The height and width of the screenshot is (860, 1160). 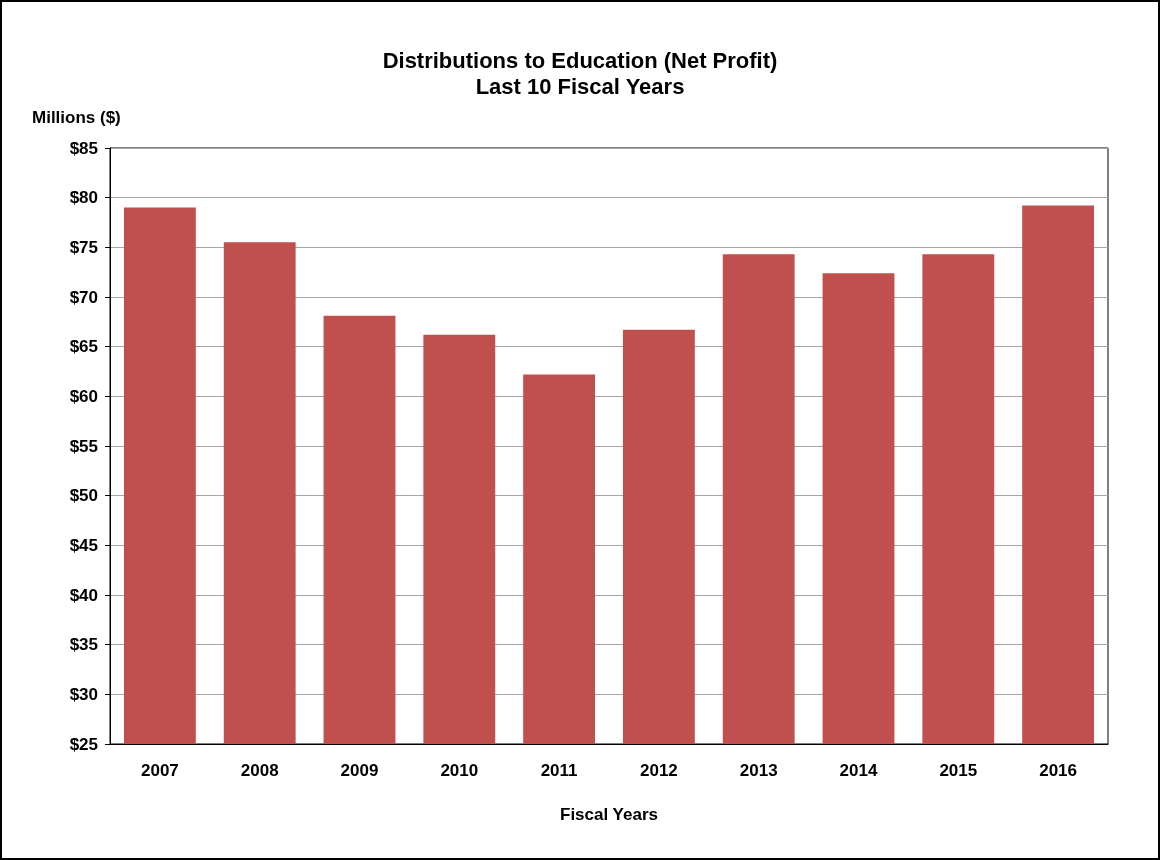 What do you see at coordinates (609, 814) in the screenshot?
I see `x-axis-title: Fiscal Years` at bounding box center [609, 814].